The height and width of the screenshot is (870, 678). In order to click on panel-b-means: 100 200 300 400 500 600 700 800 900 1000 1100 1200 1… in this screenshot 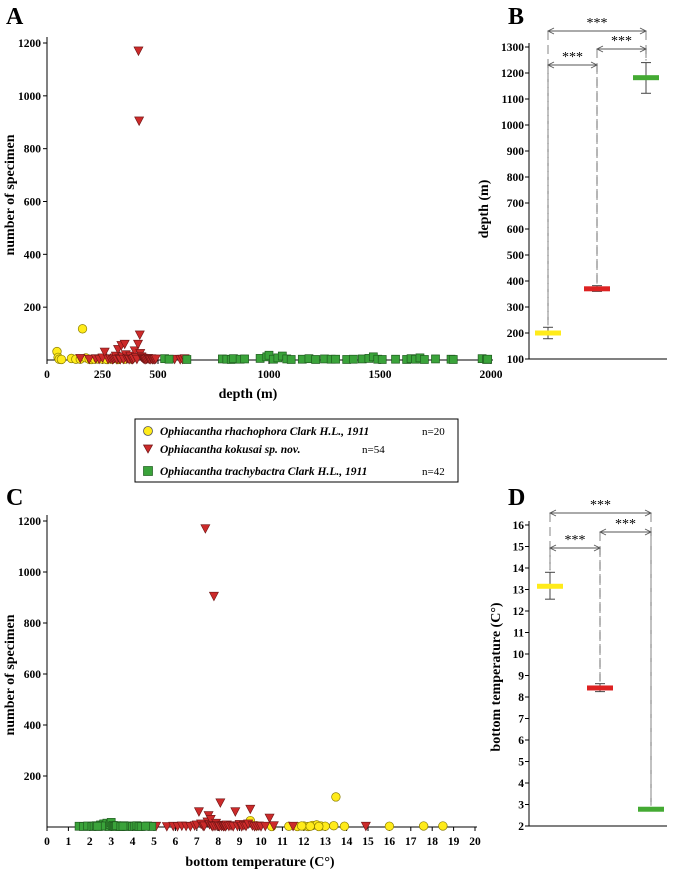, I will do `click(584, 191)`.